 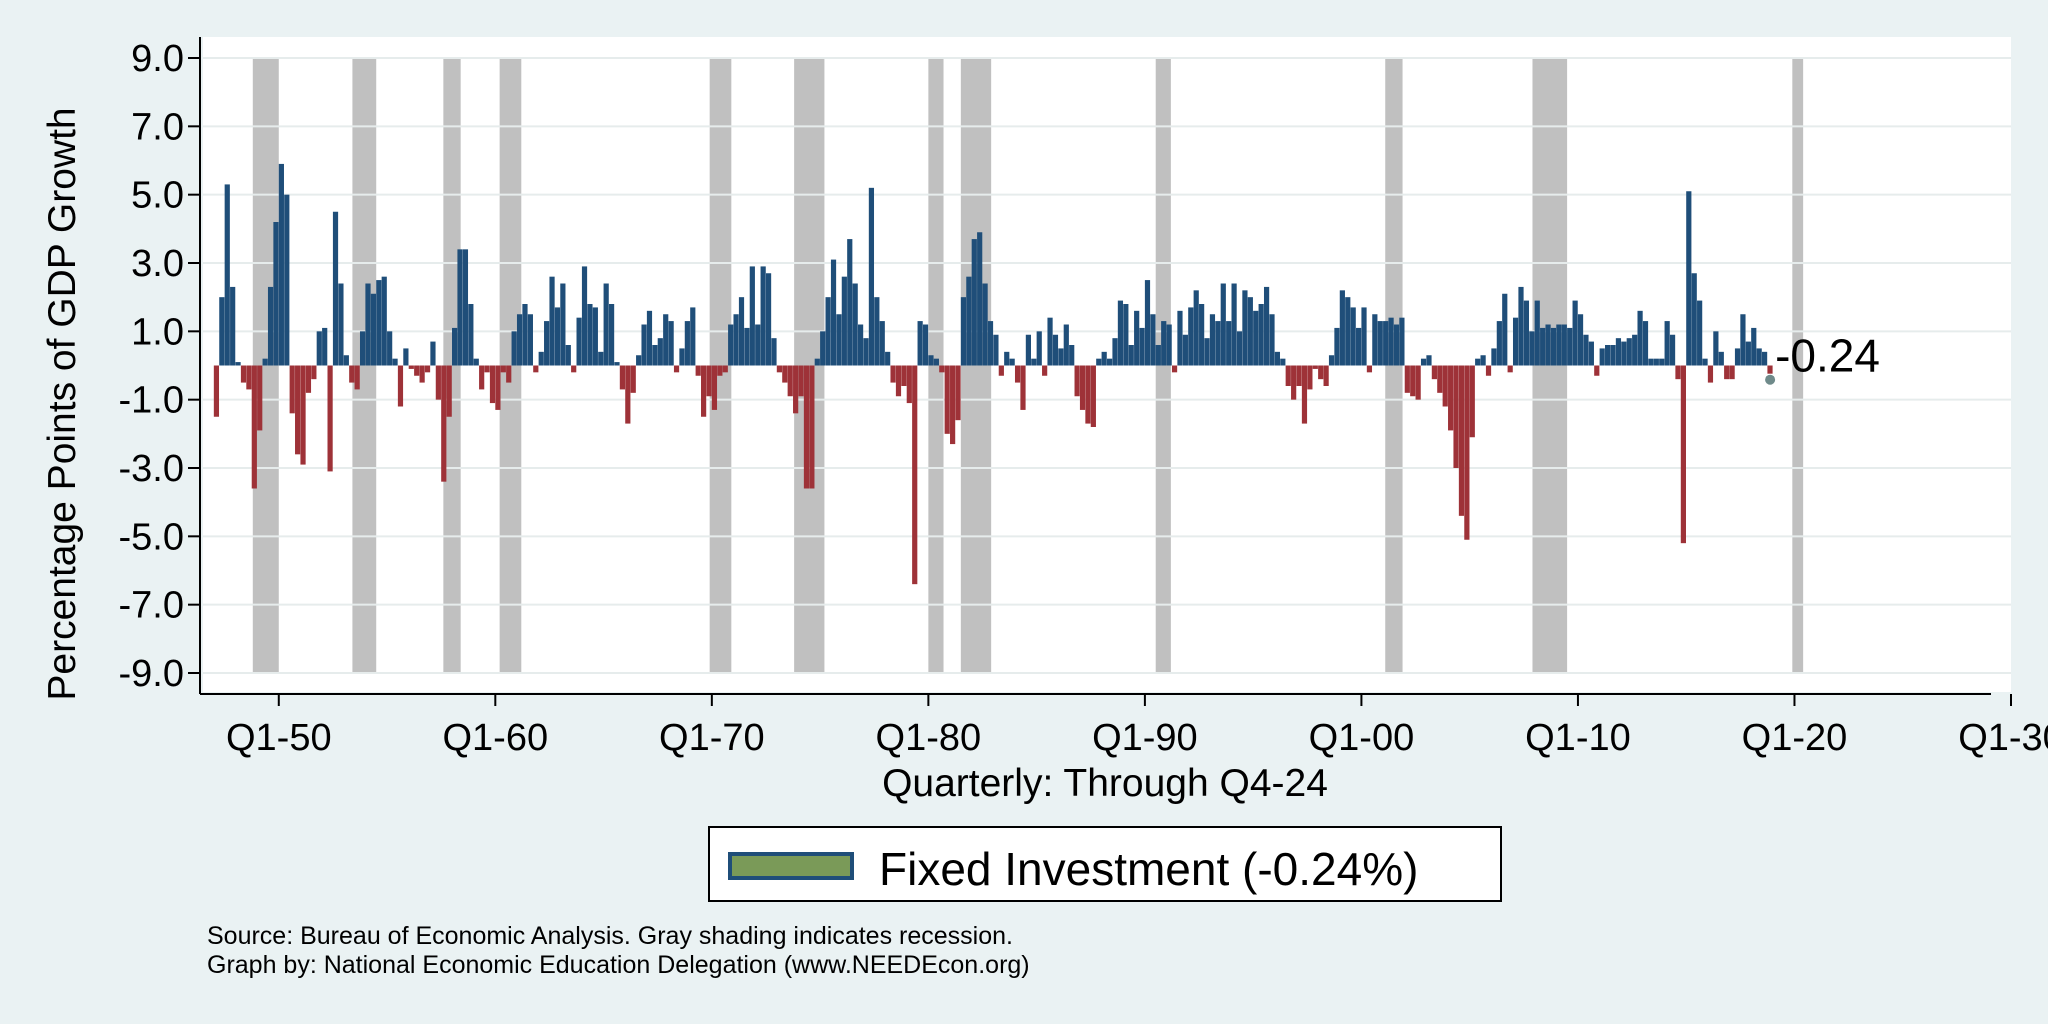 What do you see at coordinates (712, 738) in the screenshot?
I see `x-tick-label: Q1-70` at bounding box center [712, 738].